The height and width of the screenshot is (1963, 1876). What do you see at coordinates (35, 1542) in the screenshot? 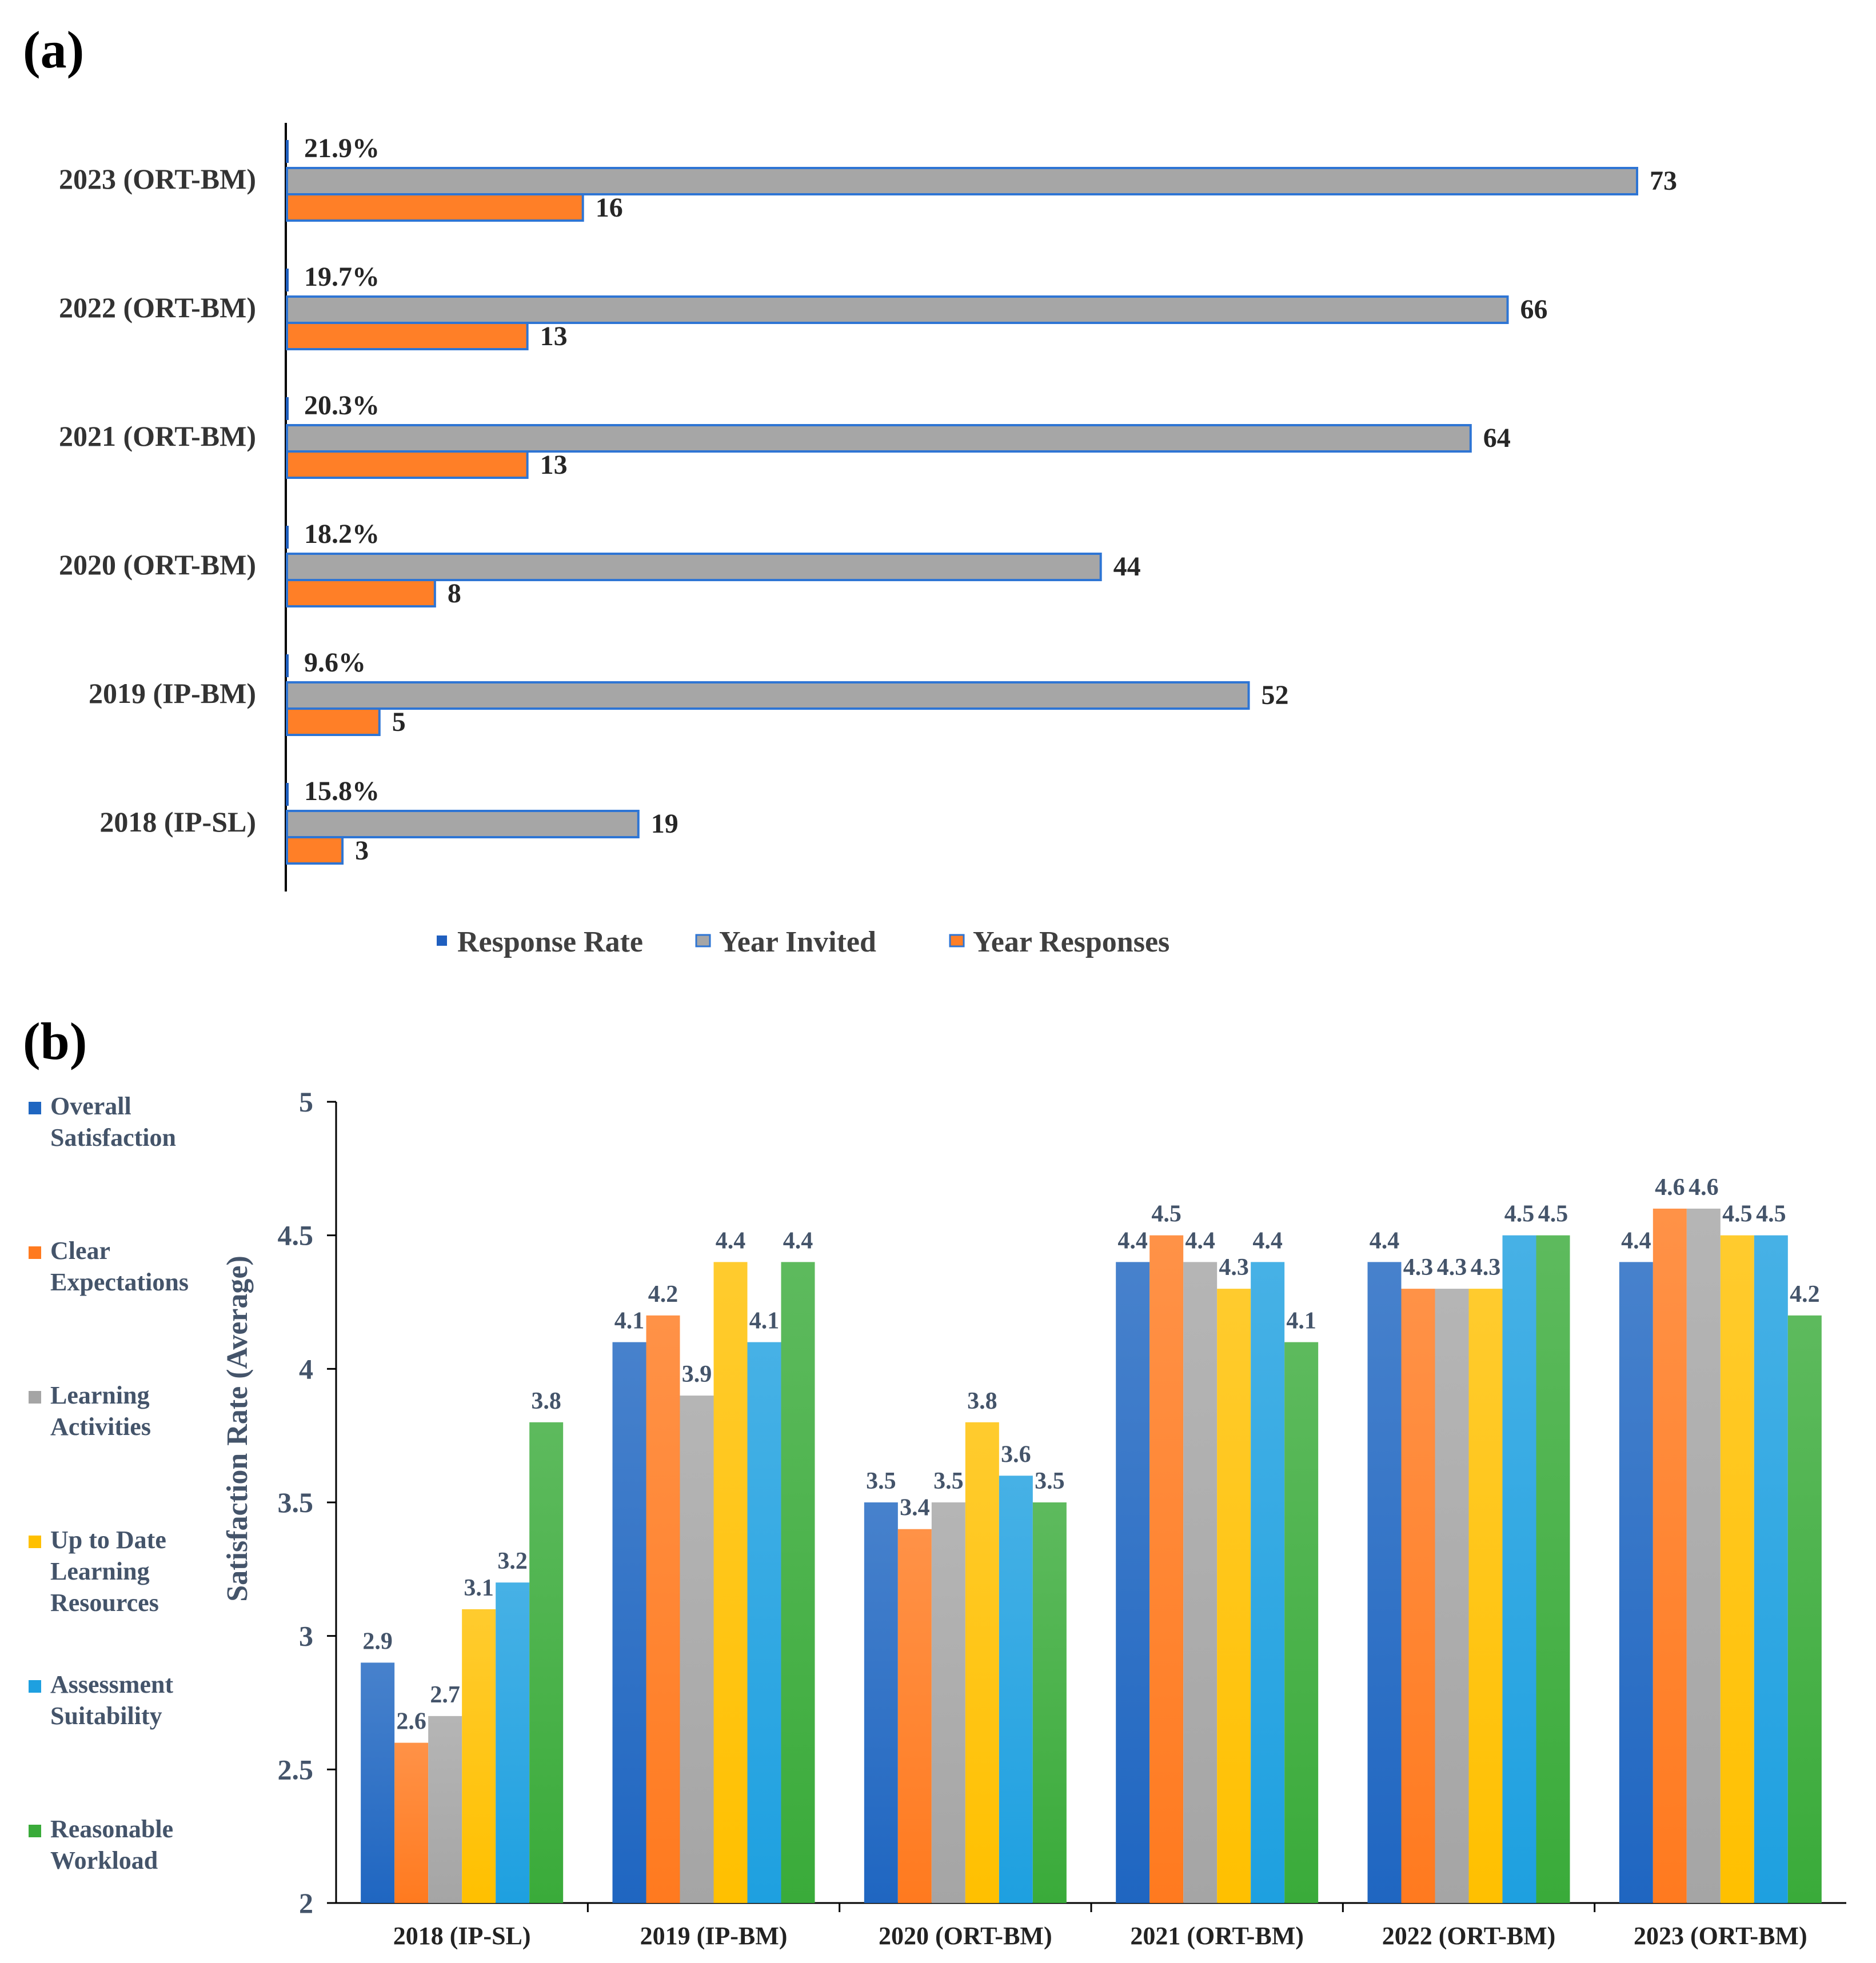
I see `legend-swatch-up-to-date-learning-resources` at bounding box center [35, 1542].